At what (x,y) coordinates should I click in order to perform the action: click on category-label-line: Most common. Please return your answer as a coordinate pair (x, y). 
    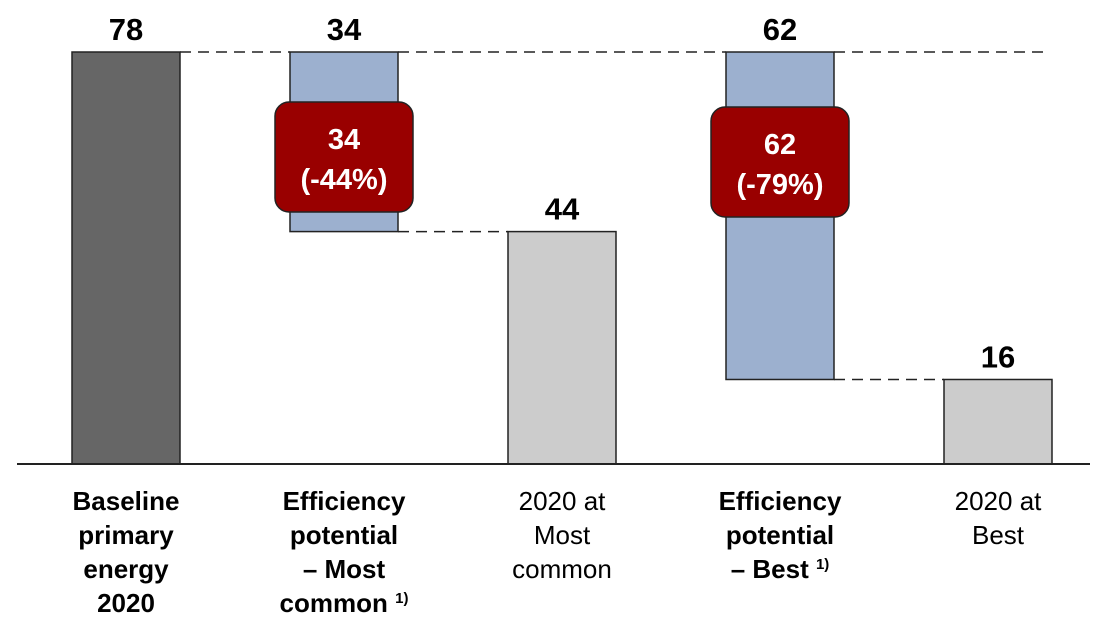
    Looking at the image, I should click on (562, 552).